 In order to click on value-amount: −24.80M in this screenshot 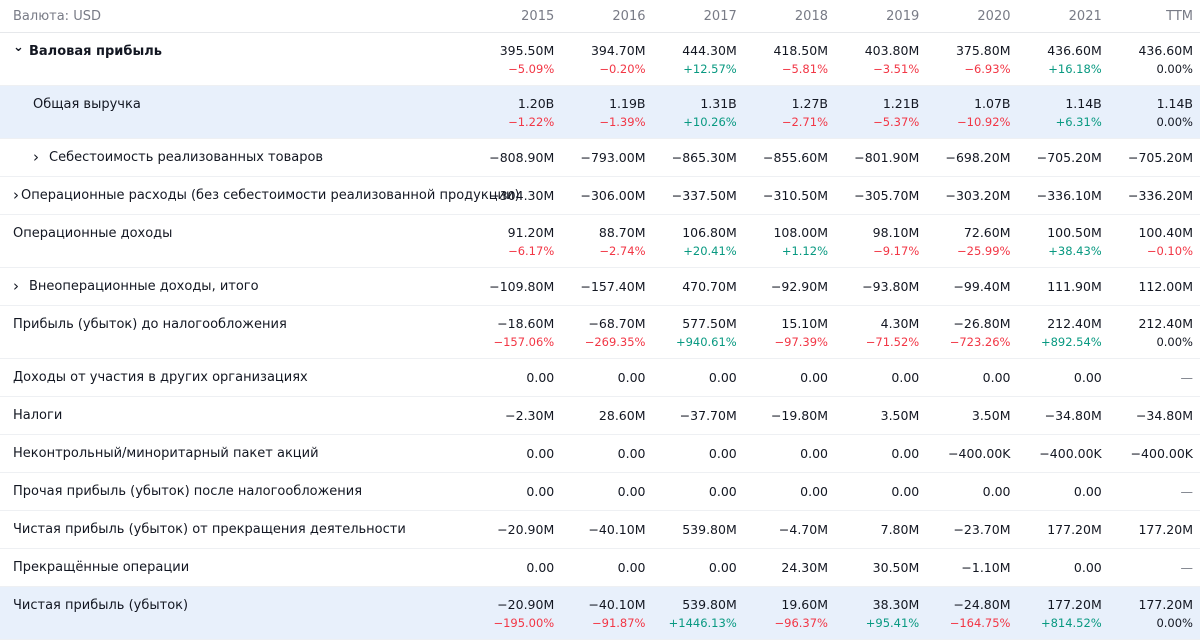, I will do `click(982, 604)`.